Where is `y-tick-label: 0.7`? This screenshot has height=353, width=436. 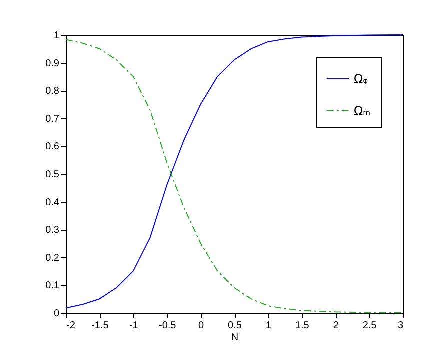
y-tick-label: 0.7 is located at coordinates (53, 119).